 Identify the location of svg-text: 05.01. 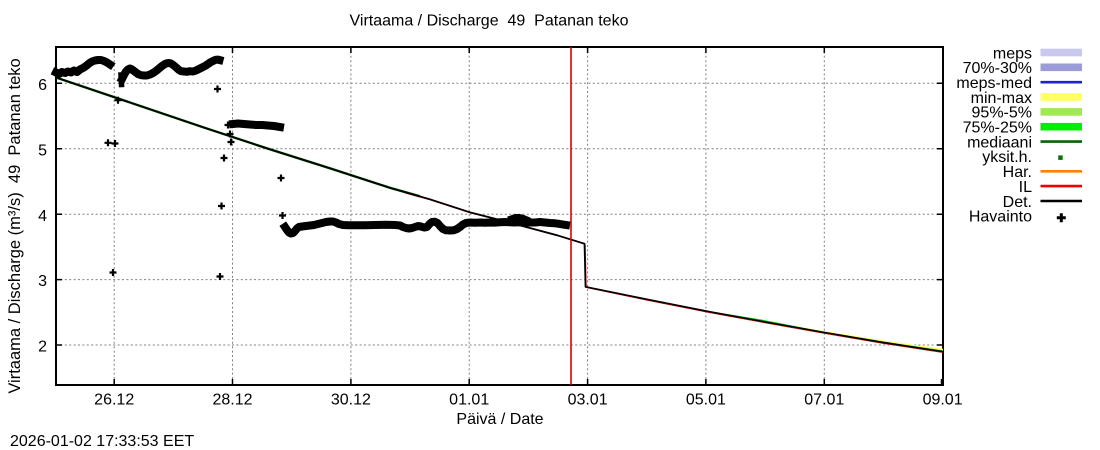
(706, 400).